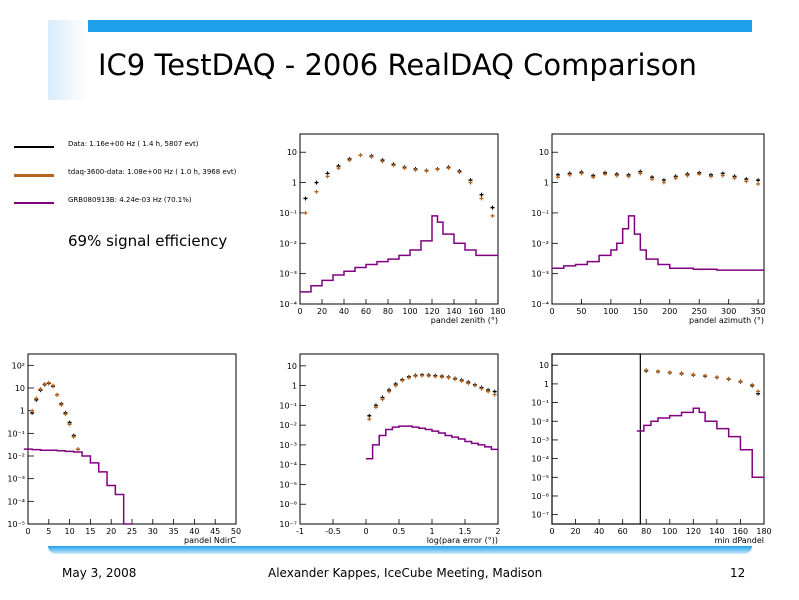 This screenshot has width=799, height=600. I want to click on x-tick-label: 30, so click(153, 531).